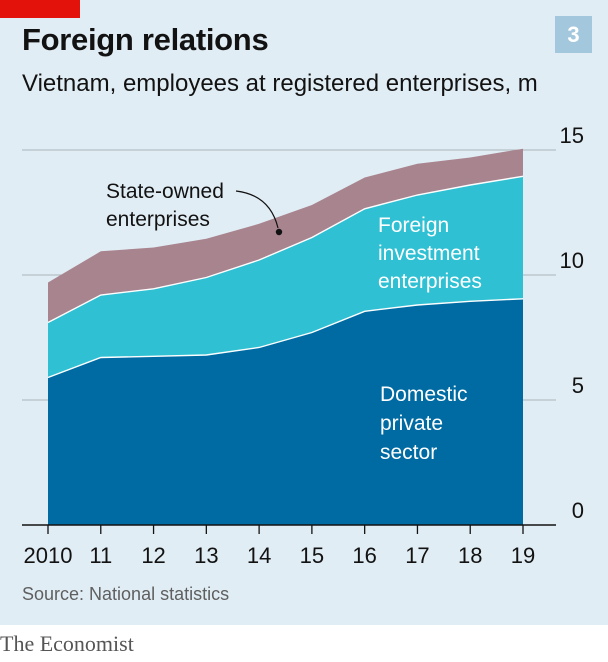 This screenshot has height=662, width=608. I want to click on y-tick-label: 15, so click(572, 135).